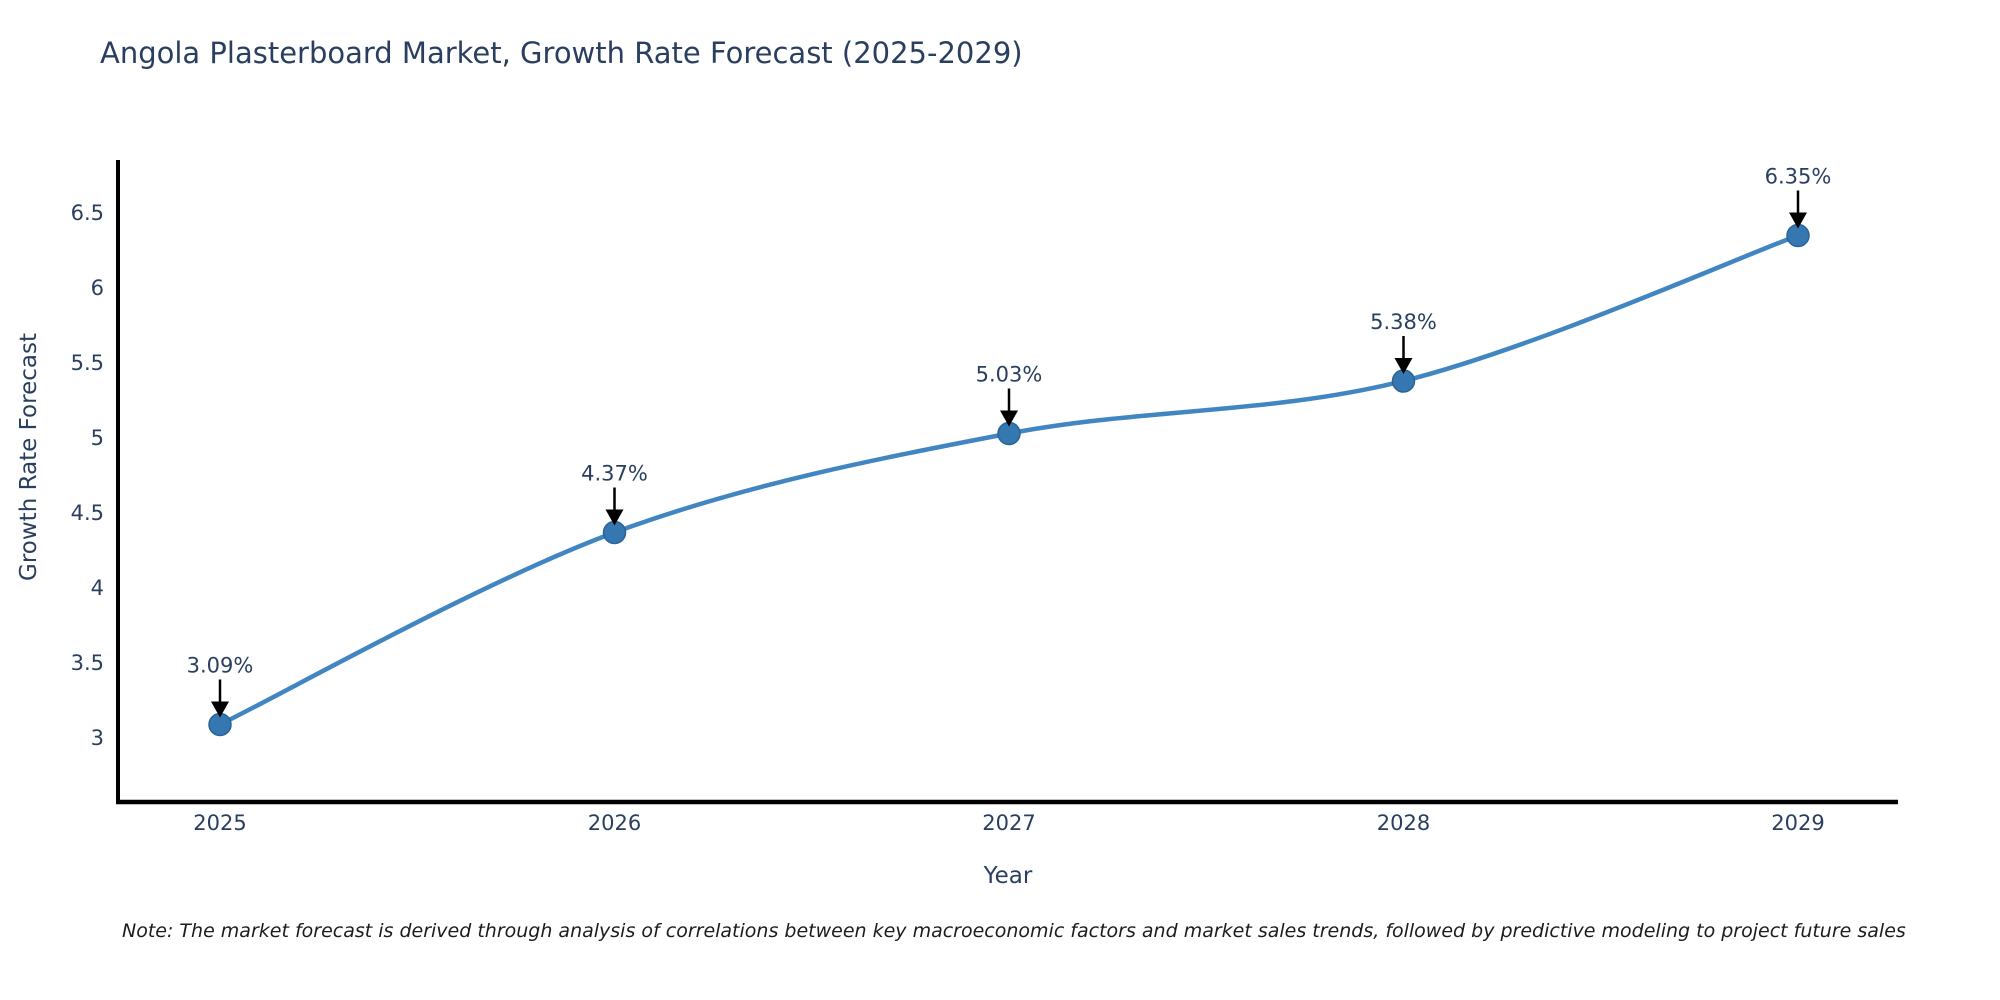 The image size is (2000, 1000). Describe the element at coordinates (1008, 823) in the screenshot. I see `x-tick-label: 2027` at that location.